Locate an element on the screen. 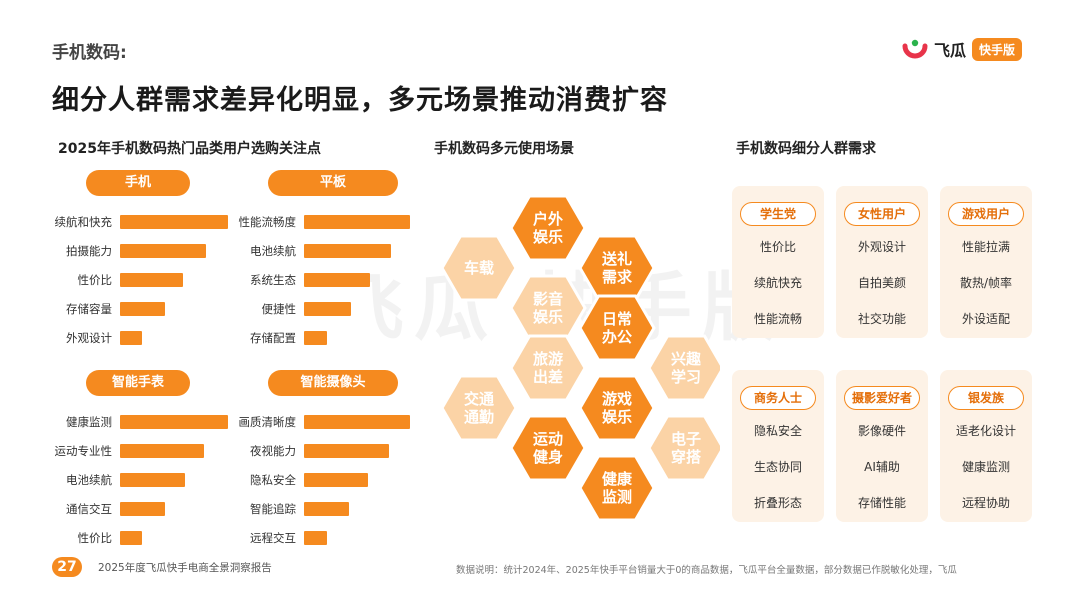 This screenshot has width=1080, height=608. crowd-need-item: 外观设计 is located at coordinates (881, 247).